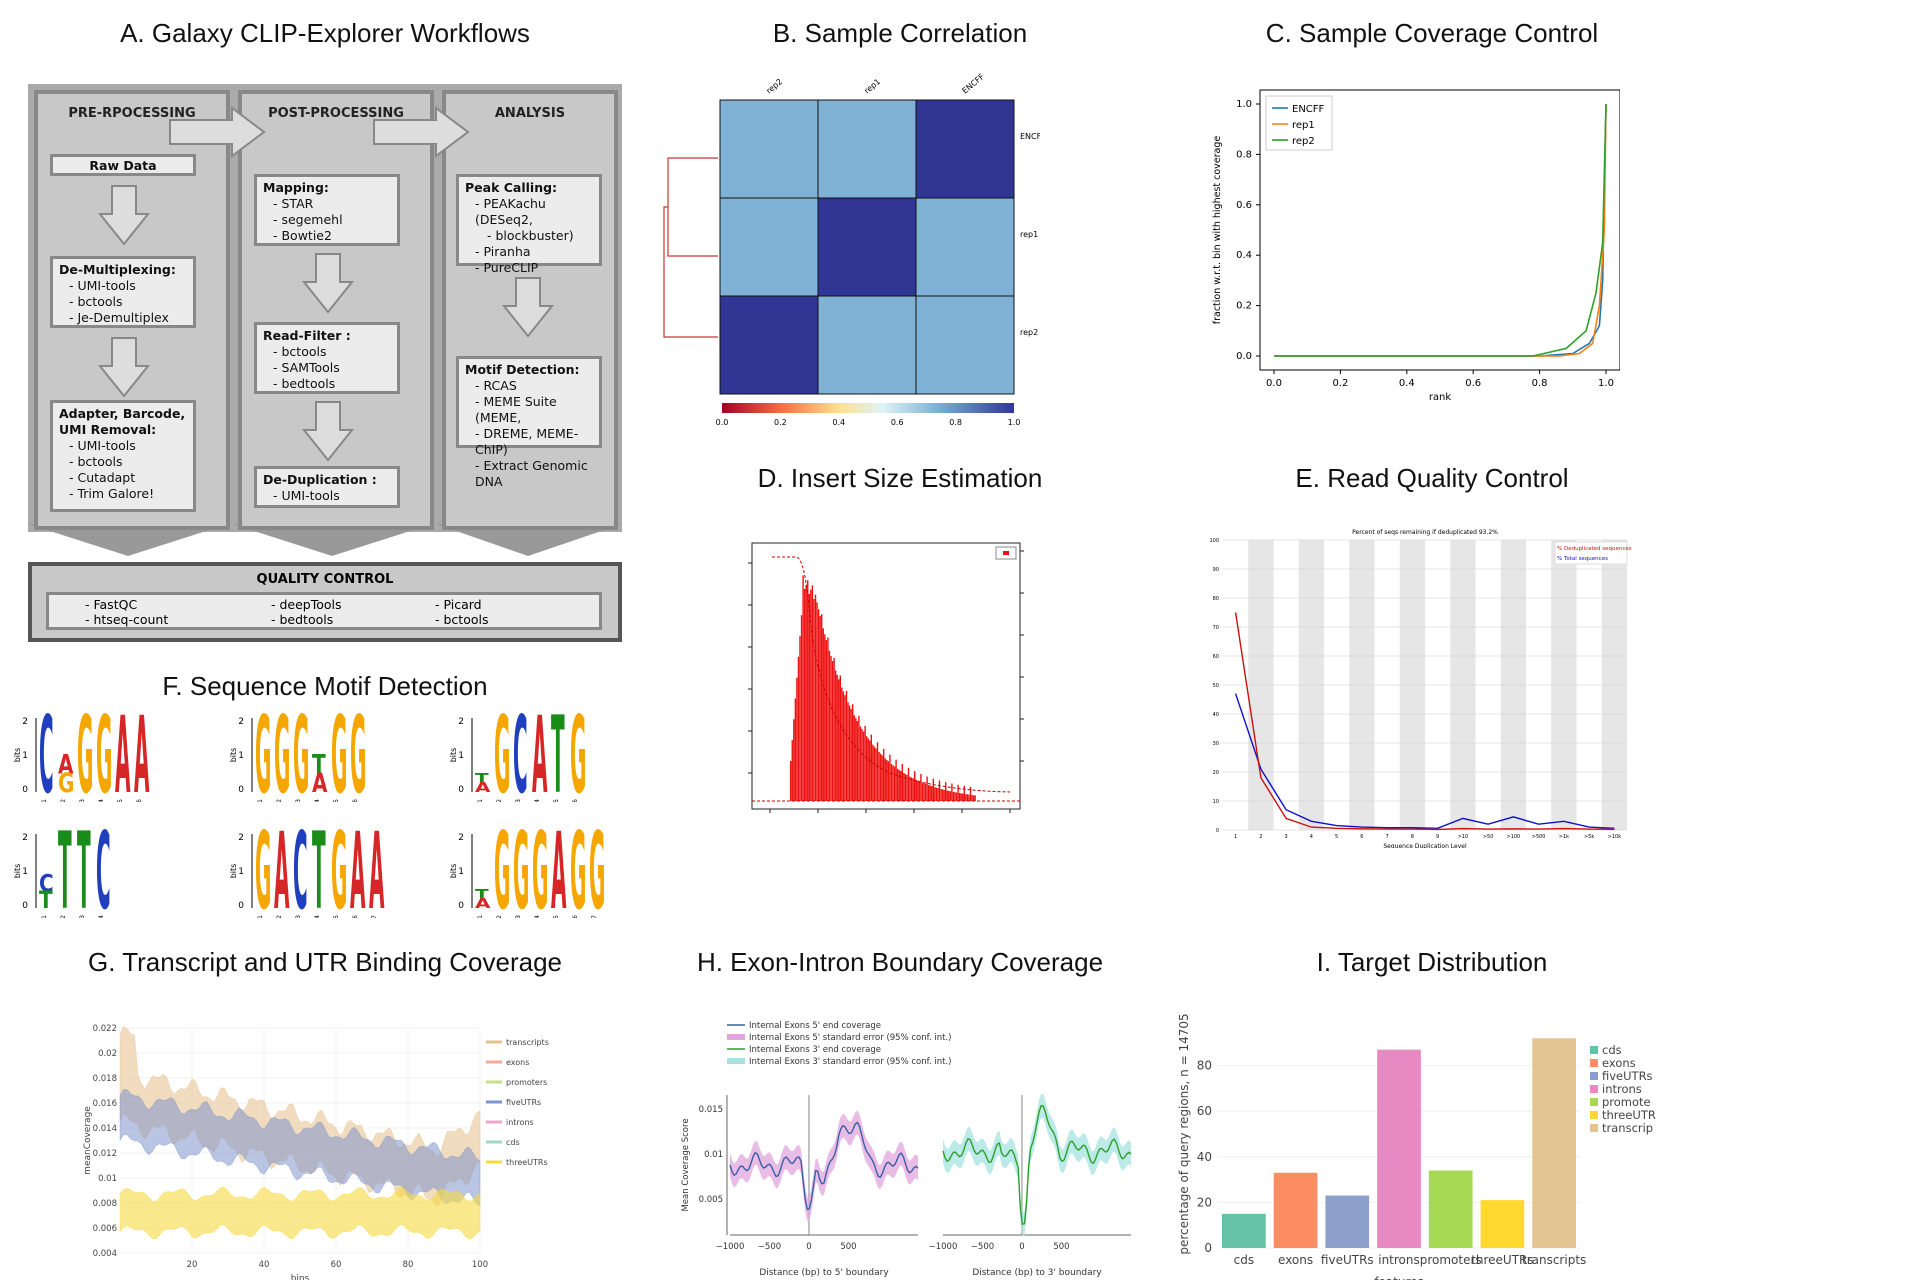 Image resolution: width=1920 pixels, height=1280 pixels. Describe the element at coordinates (713, 1155) in the screenshot. I see `y-tick-label: 0.01` at that location.